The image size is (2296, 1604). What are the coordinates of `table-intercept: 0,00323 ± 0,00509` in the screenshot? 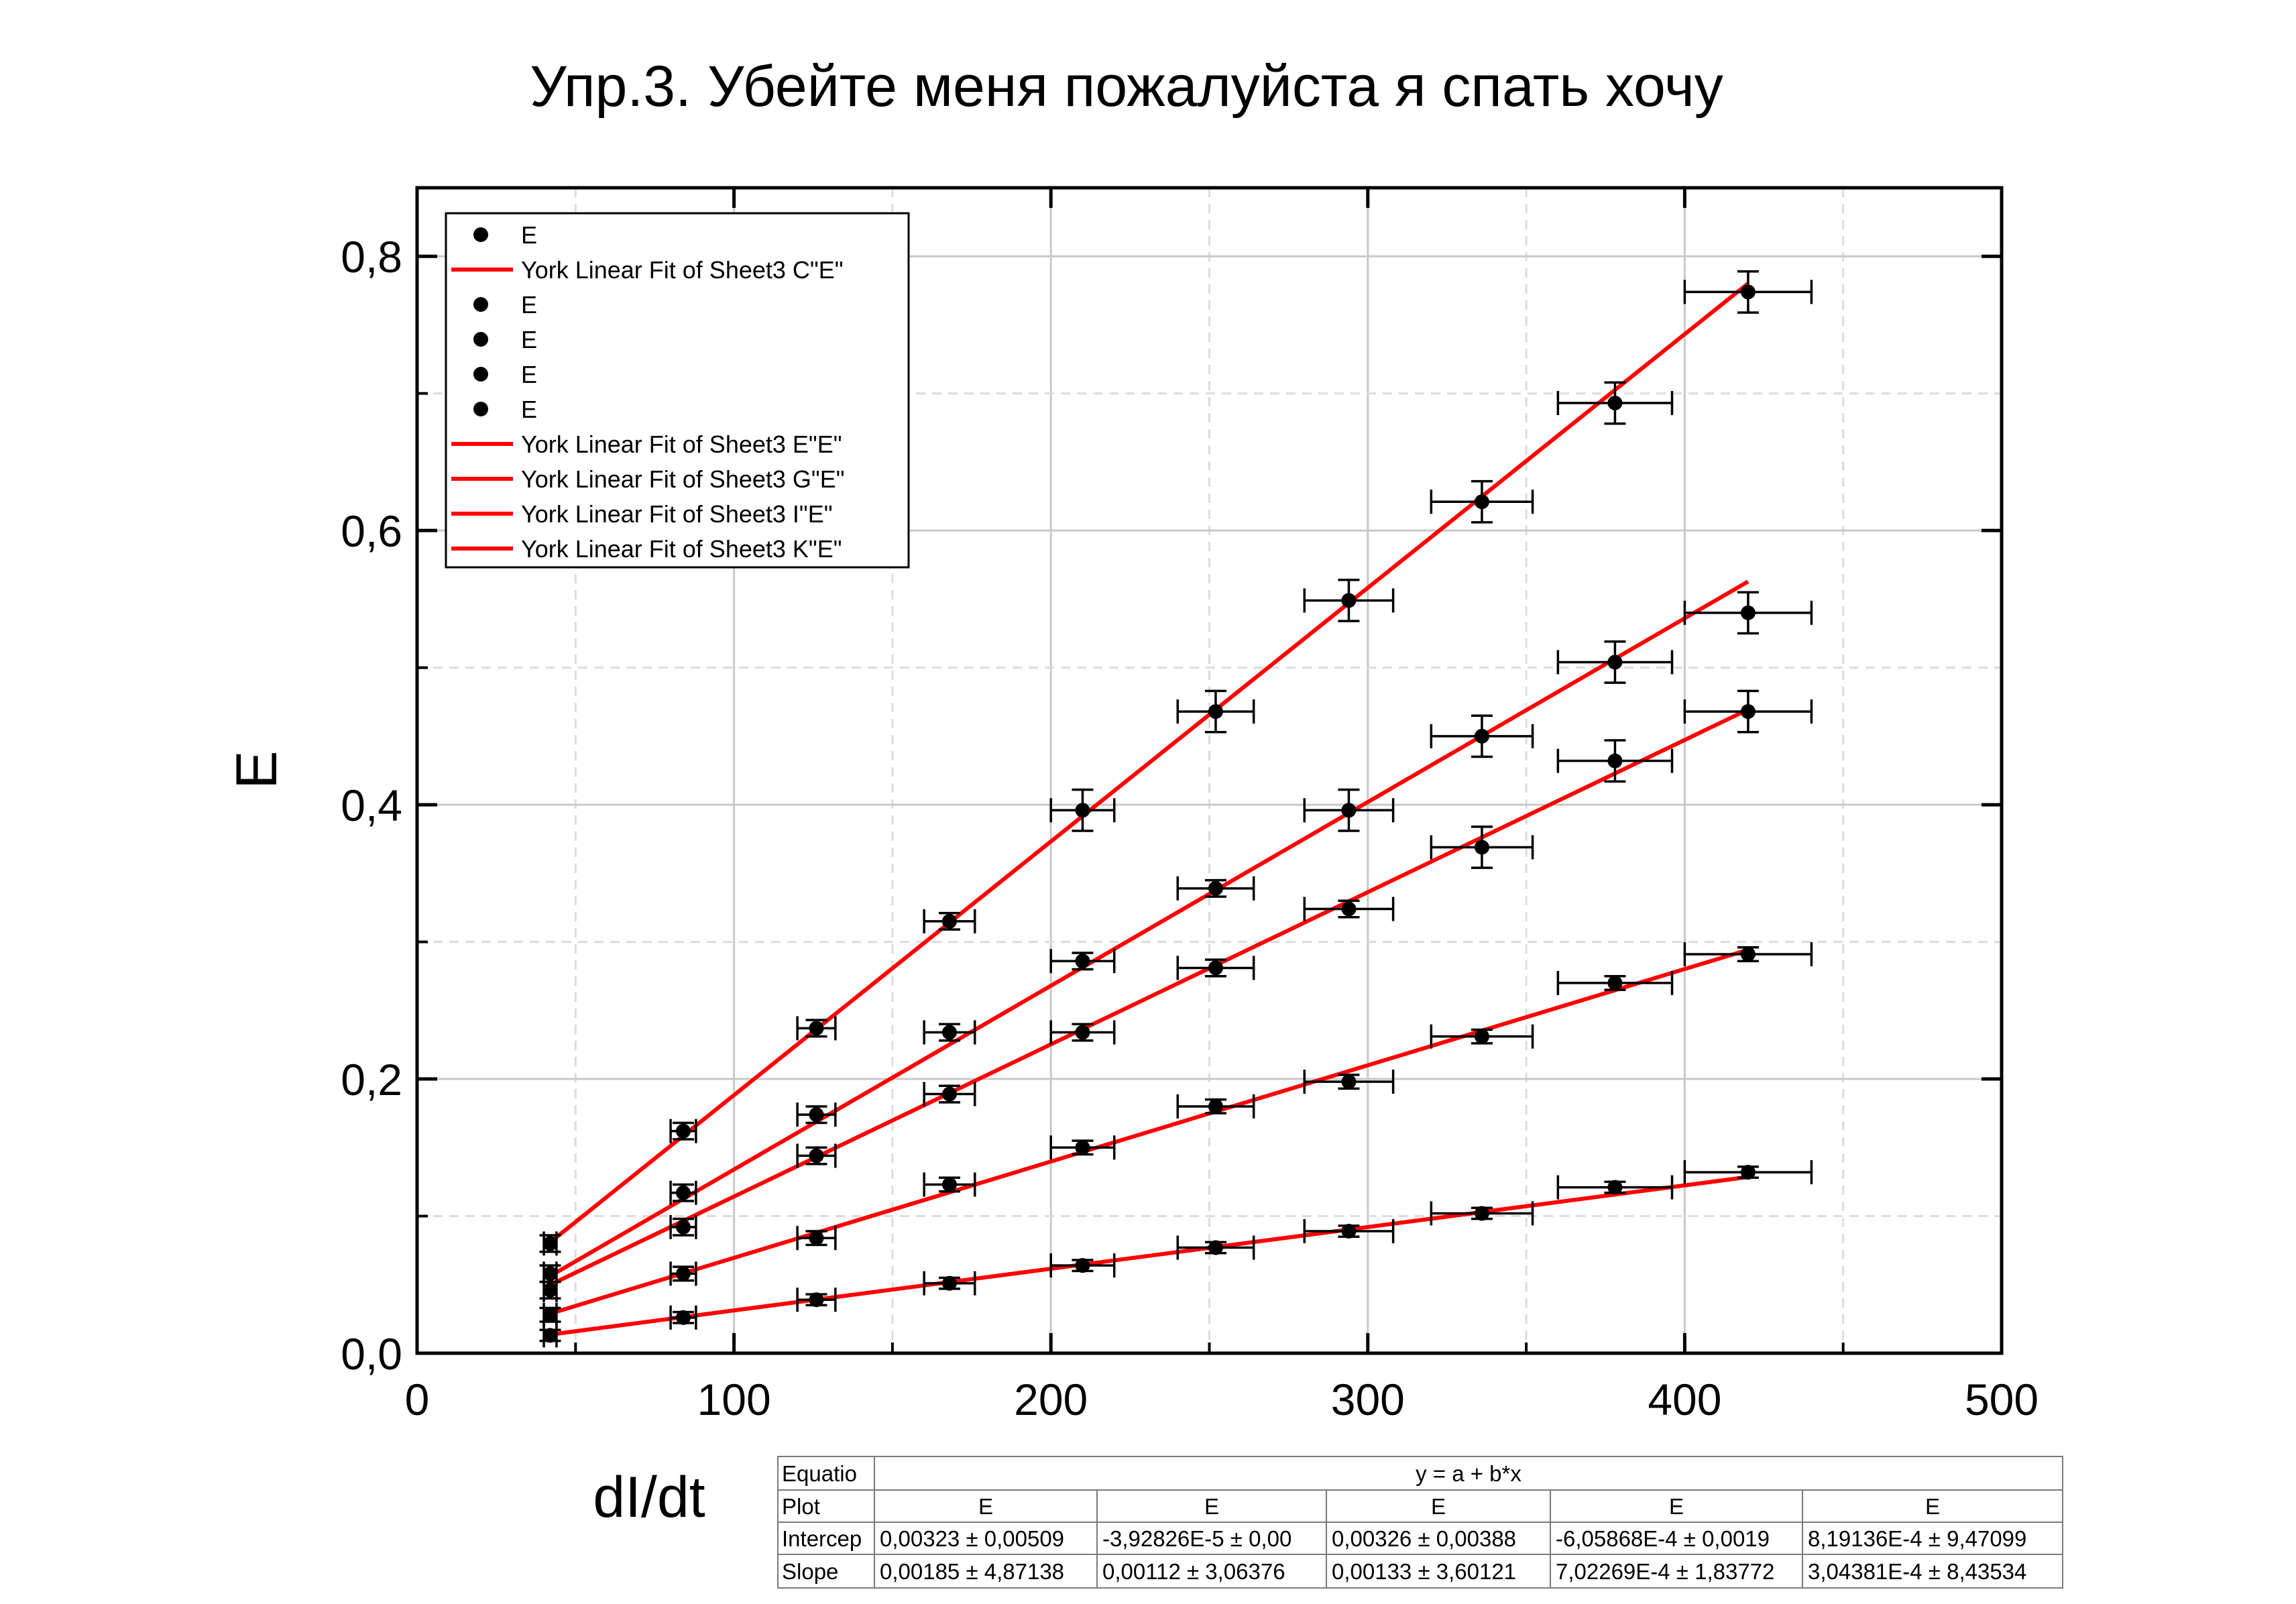 It's located at (972, 1538).